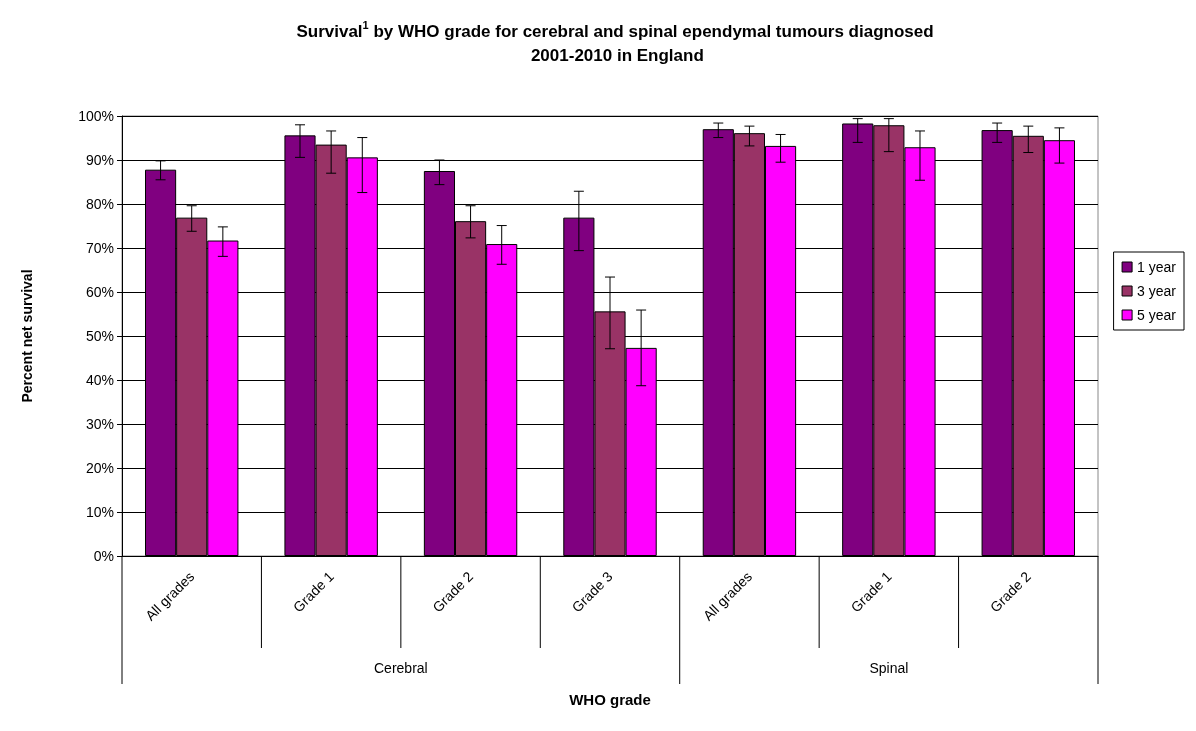  I want to click on legend-label: 1 year, so click(1157, 267).